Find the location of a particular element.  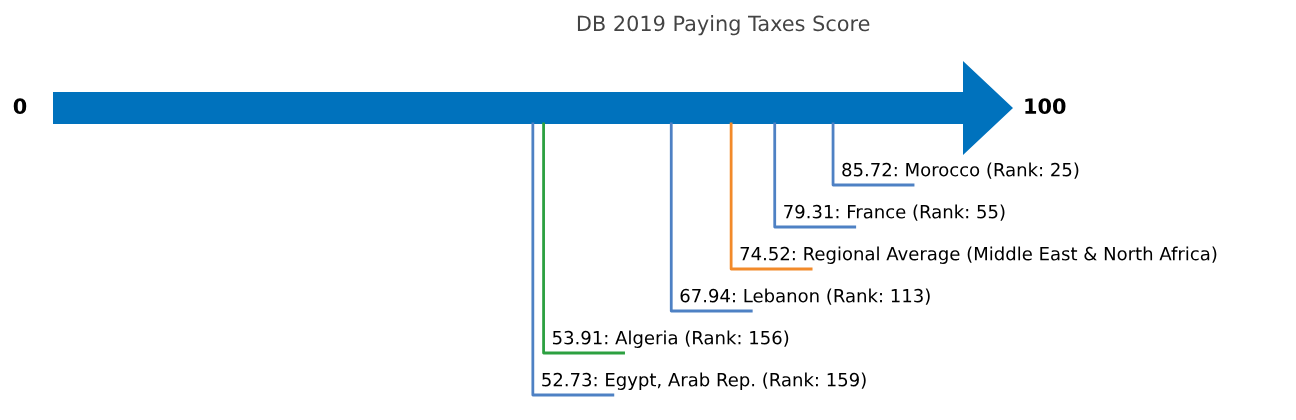

data-label: 74.52: Regional Average (Middle East & North Africa) is located at coordinates (978, 255).